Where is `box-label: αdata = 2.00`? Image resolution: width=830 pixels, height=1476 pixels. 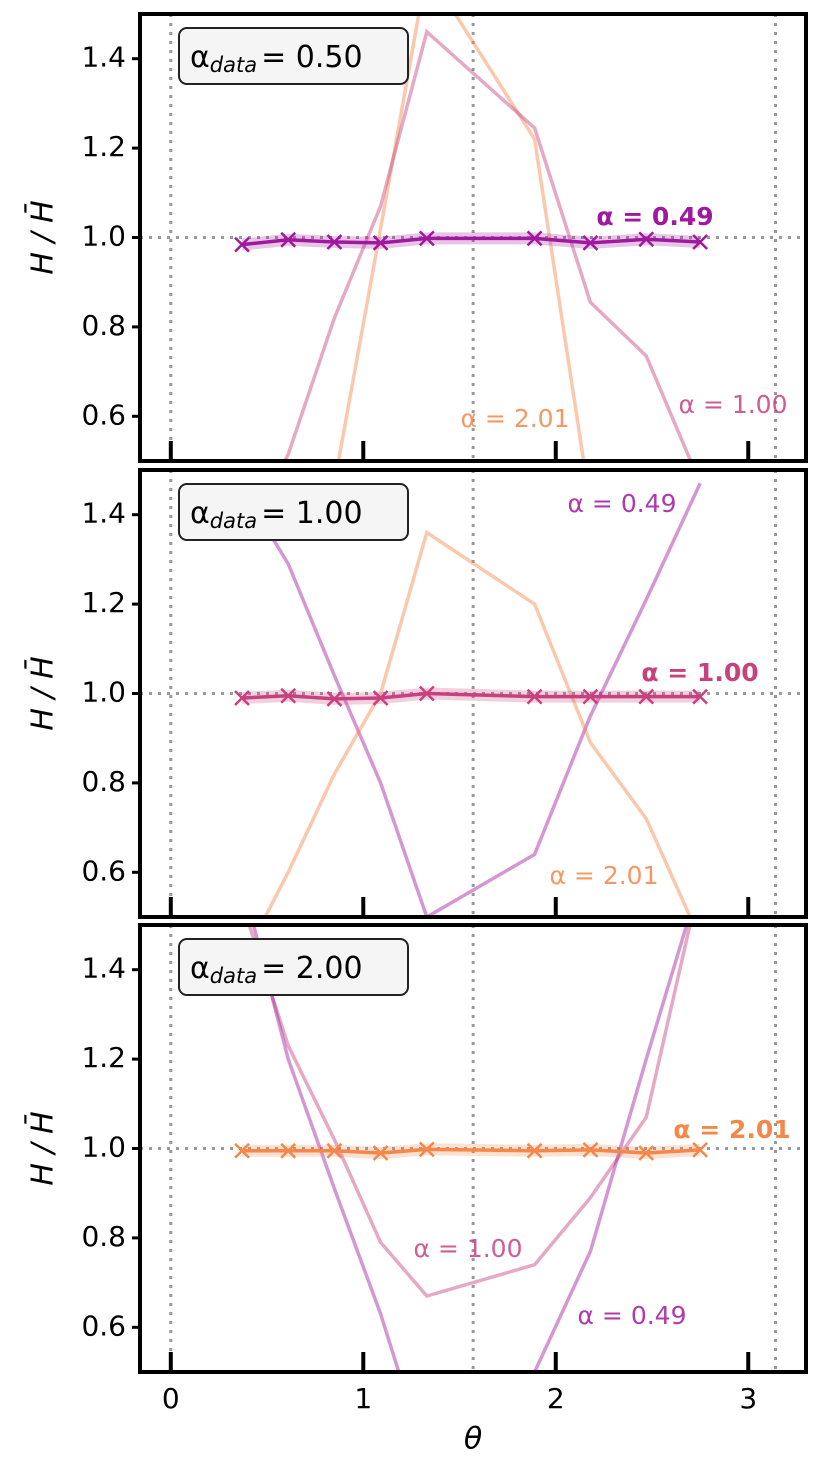
box-label: αdata = 2.00 is located at coordinates (276, 970).